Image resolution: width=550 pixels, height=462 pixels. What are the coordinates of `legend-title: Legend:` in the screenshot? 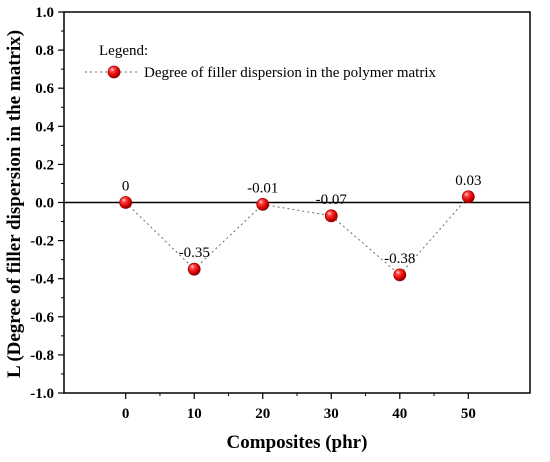 It's located at (123, 51).